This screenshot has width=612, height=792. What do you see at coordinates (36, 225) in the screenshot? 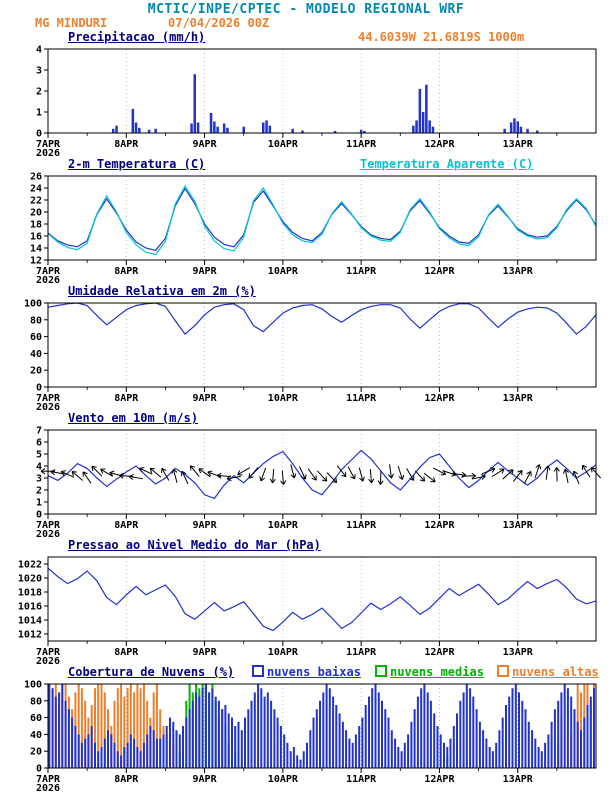
I see `svg-text: 18` at bounding box center [36, 225].